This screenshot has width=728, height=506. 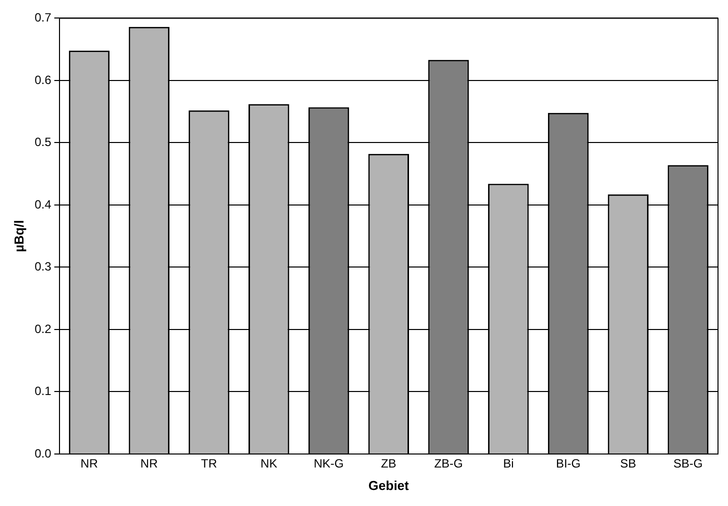 I want to click on x-tick-label: ZB, so click(x=388, y=463).